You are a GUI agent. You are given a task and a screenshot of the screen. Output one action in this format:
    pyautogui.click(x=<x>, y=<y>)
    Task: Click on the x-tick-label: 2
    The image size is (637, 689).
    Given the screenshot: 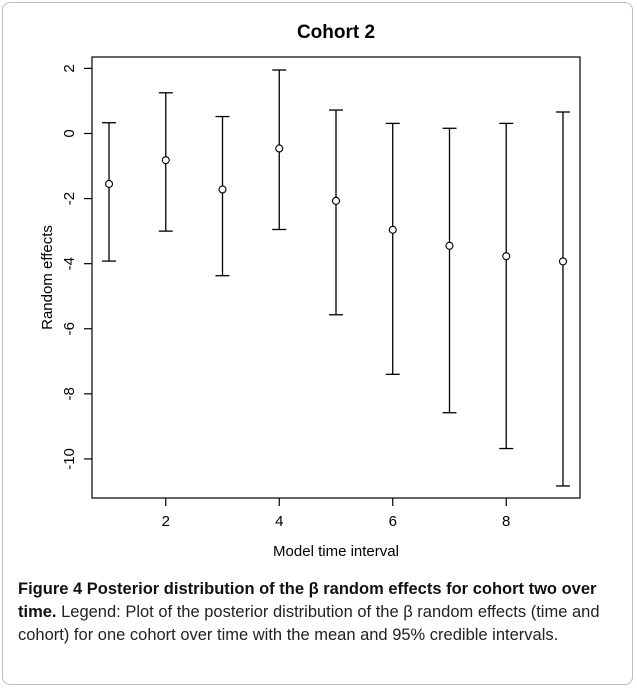 What is the action you would take?
    pyautogui.click(x=166, y=521)
    